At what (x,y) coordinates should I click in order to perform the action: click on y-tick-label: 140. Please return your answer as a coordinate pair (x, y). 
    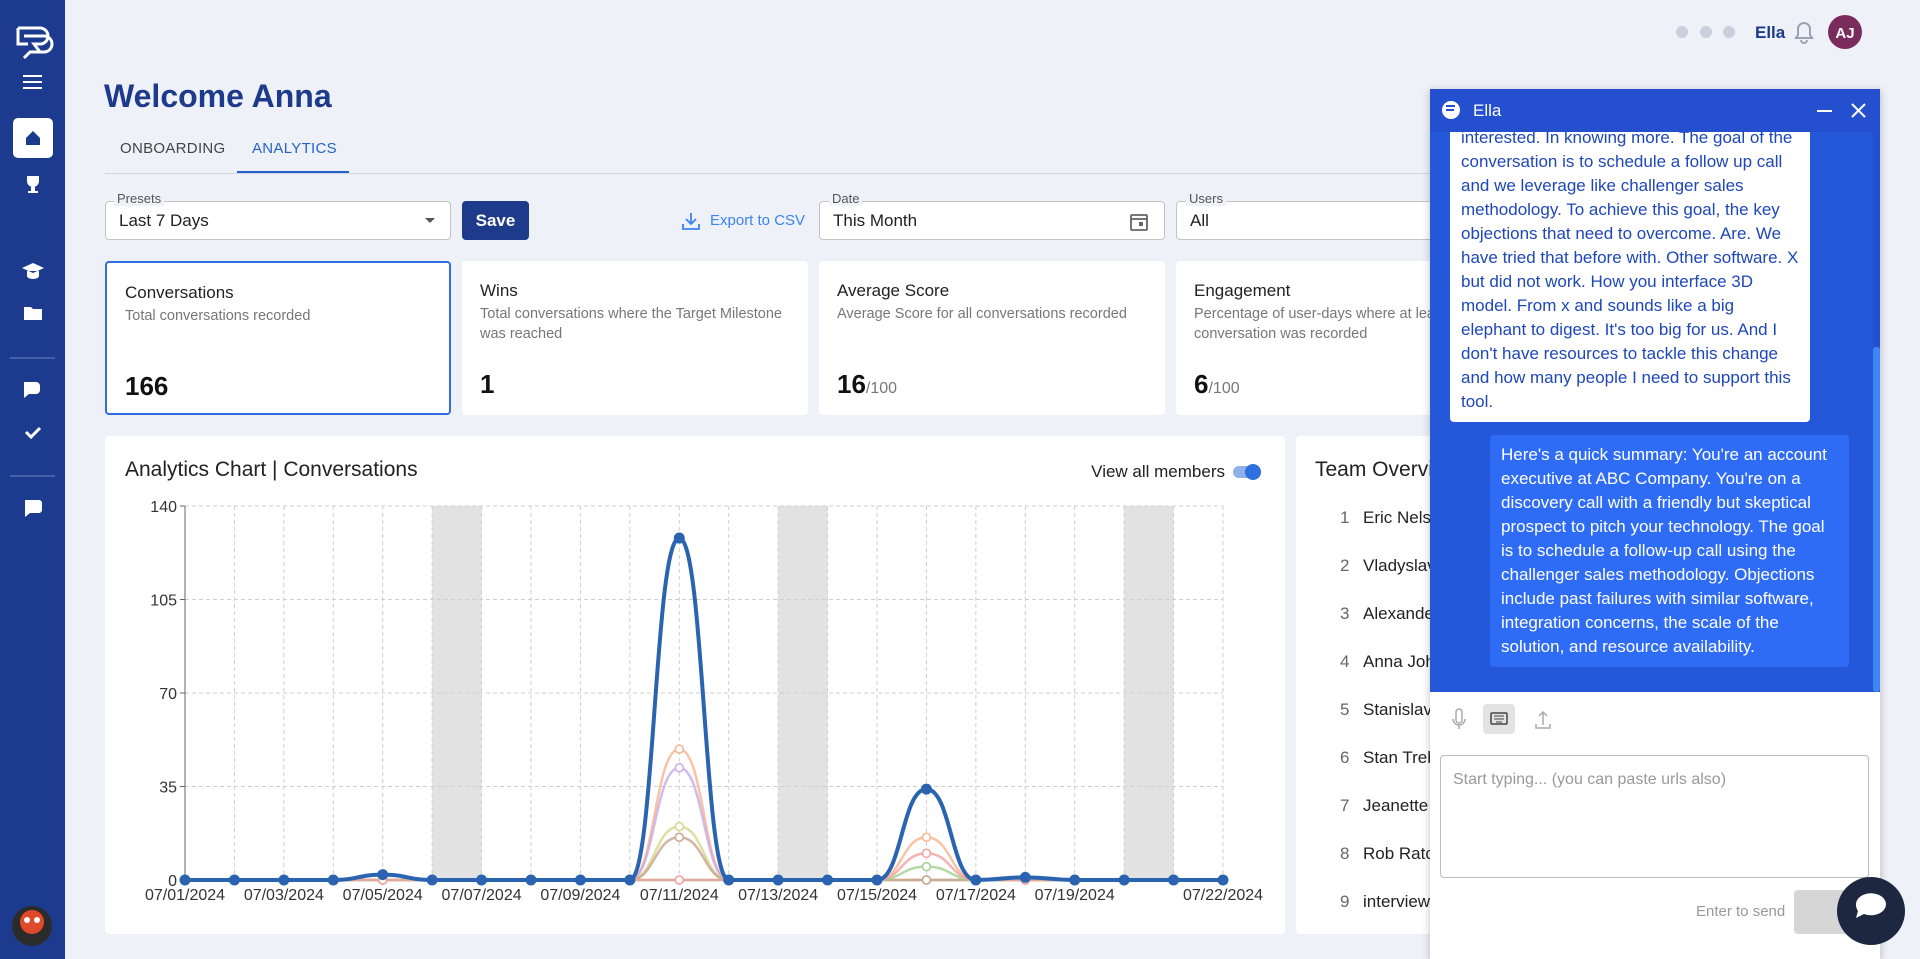
    Looking at the image, I should click on (163, 507).